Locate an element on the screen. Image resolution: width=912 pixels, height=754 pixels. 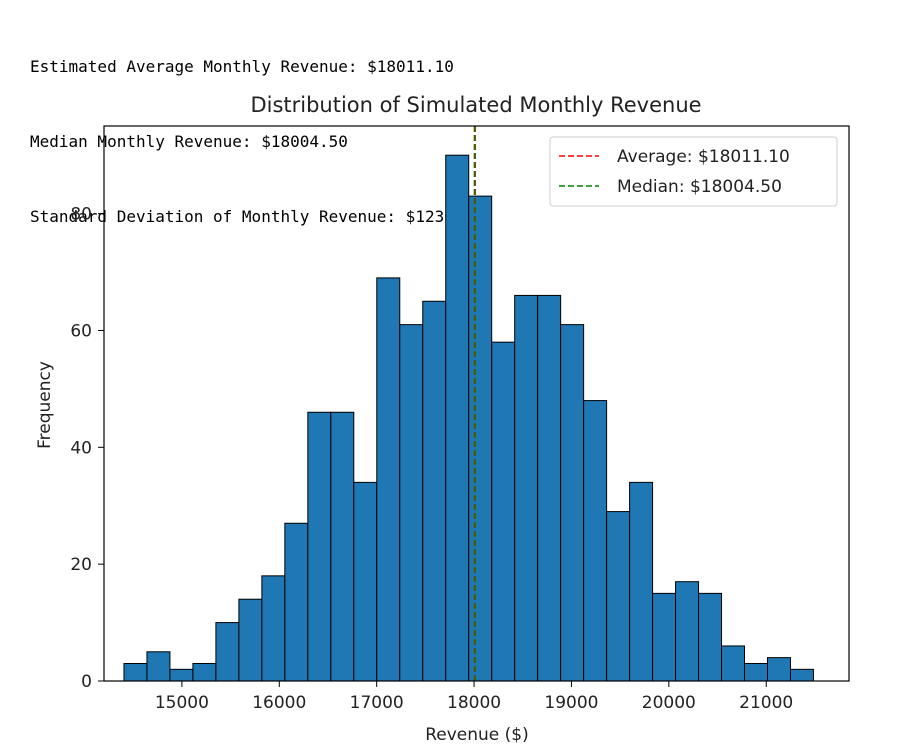
y-tick-label: 40 is located at coordinates (81, 448).